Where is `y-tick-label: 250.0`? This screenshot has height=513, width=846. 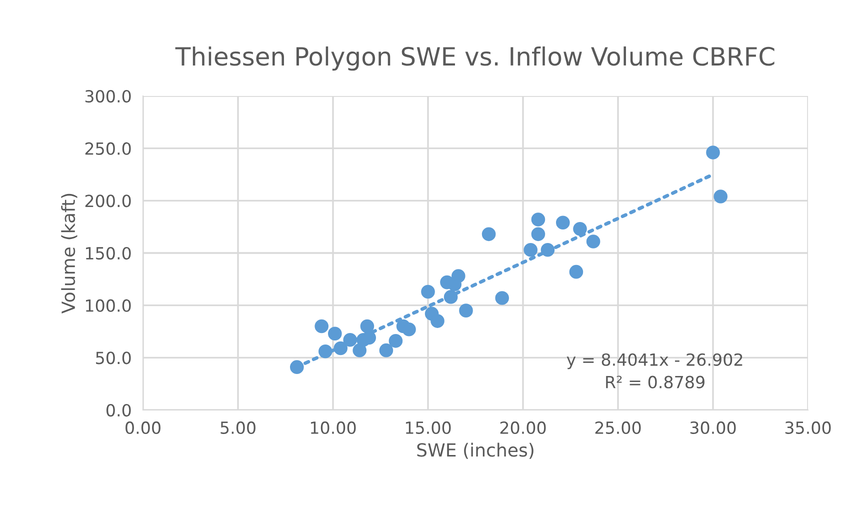 y-tick-label: 250.0 is located at coordinates (108, 148).